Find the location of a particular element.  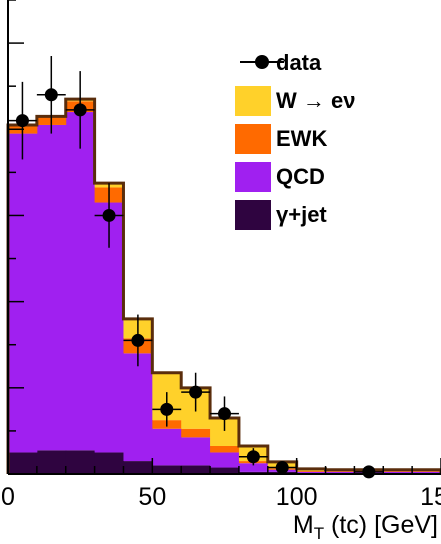

legend-label-2: EWK is located at coordinates (301, 138).